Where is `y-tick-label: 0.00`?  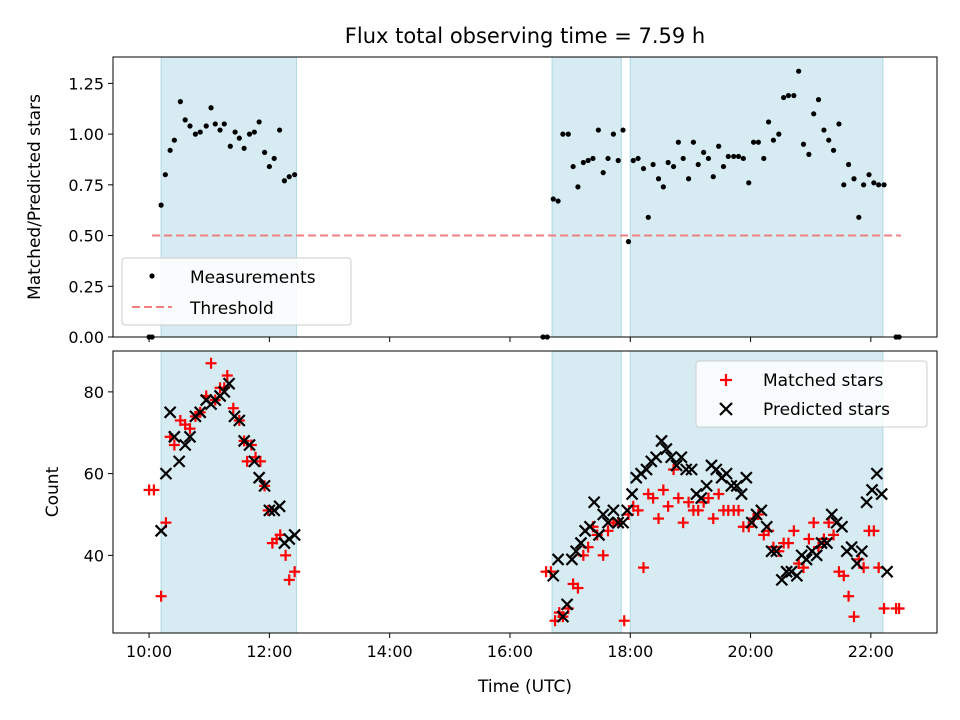 y-tick-label: 0.00 is located at coordinates (86, 337).